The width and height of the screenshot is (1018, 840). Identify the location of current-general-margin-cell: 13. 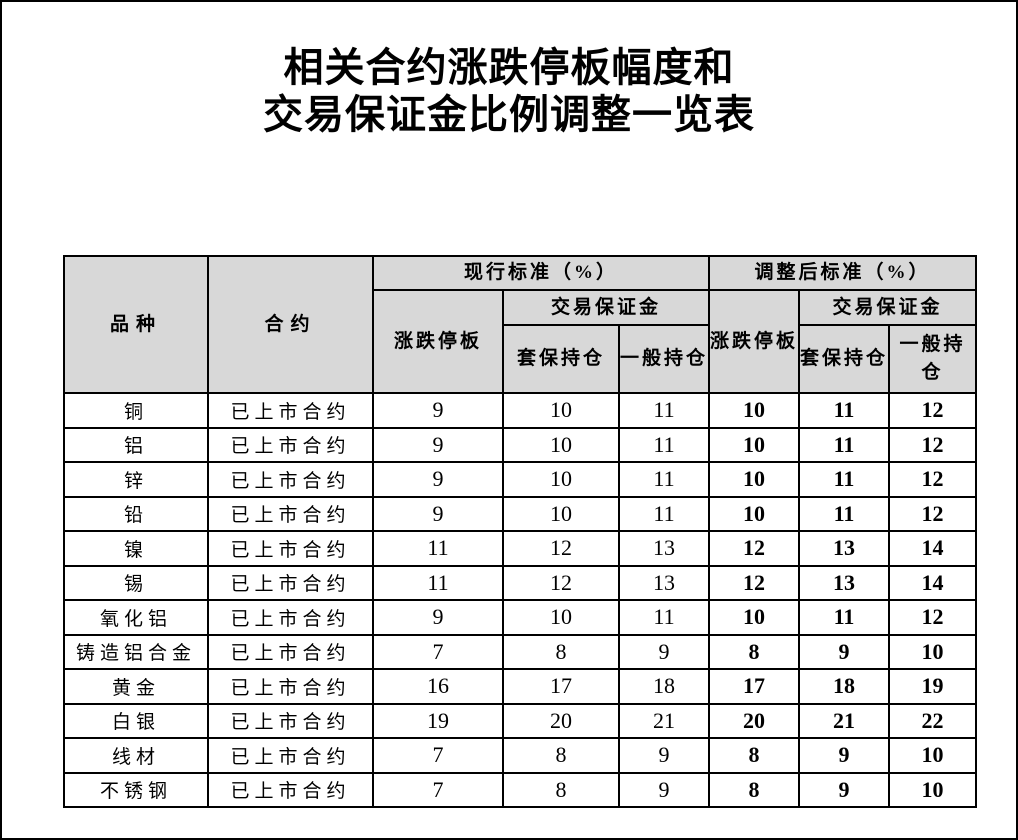
(664, 582).